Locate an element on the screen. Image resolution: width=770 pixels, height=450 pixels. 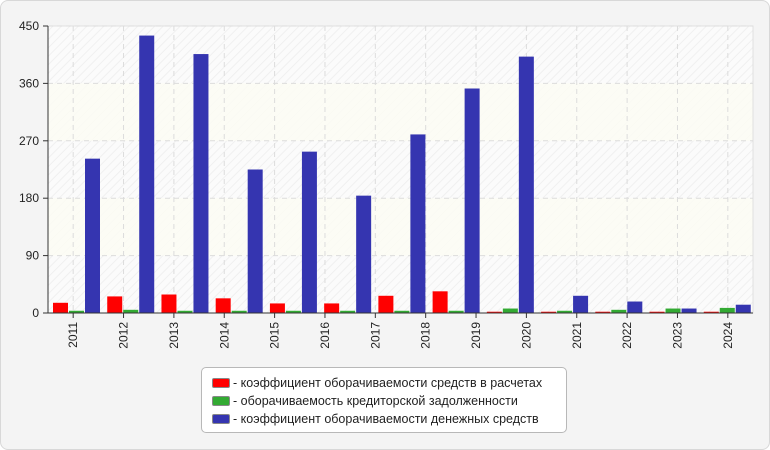
x-tick-label: 2018 is located at coordinates (426, 335).